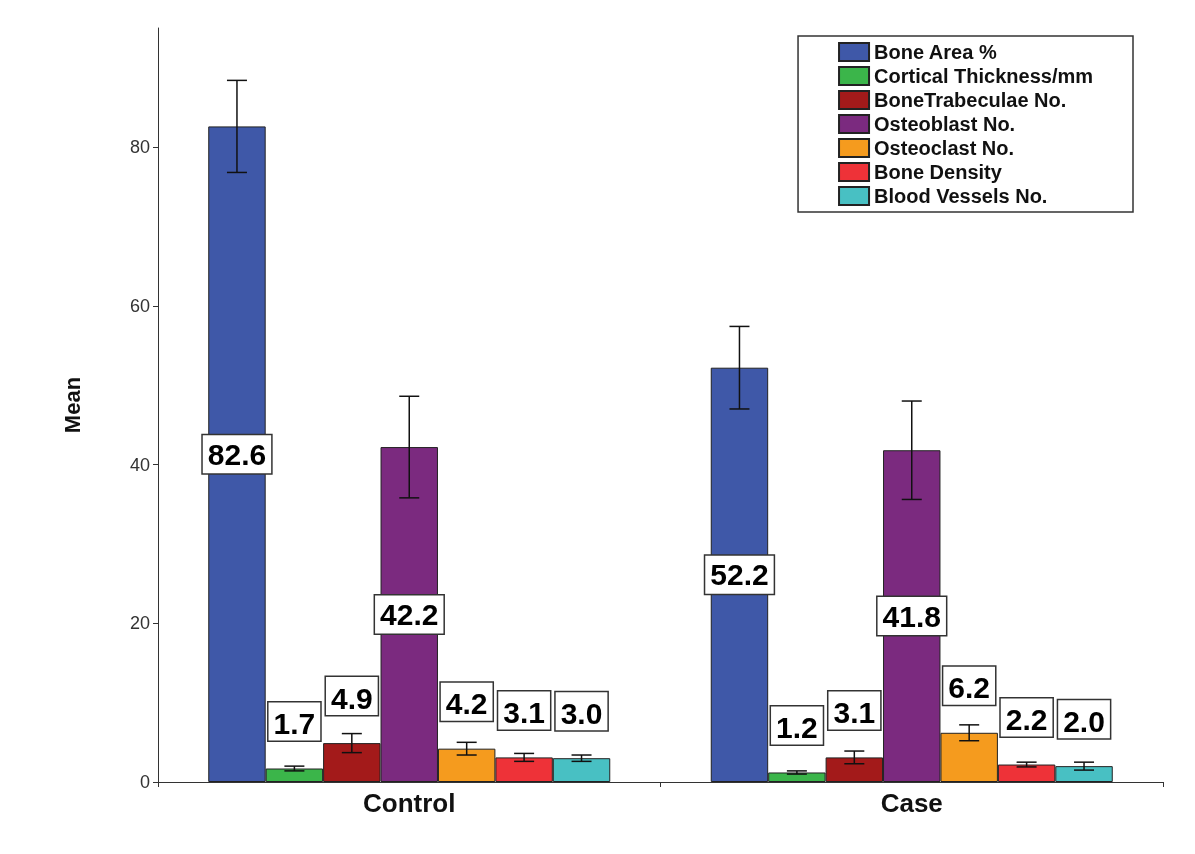 This screenshot has height=854, width=1195. Describe the element at coordinates (983, 76) in the screenshot. I see `legend-label: Cortical Thickness/mm` at that location.